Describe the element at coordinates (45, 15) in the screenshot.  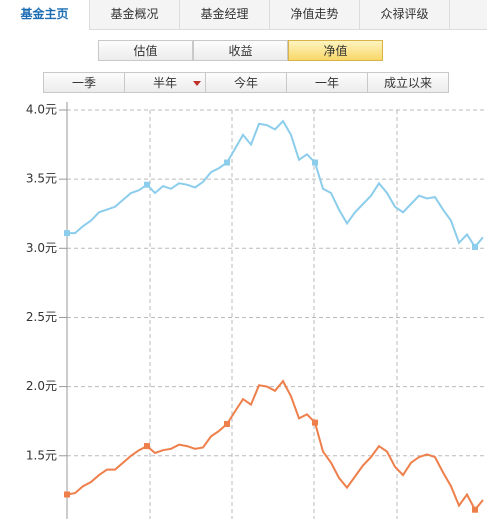
I see `tab: 基金主页` at that location.